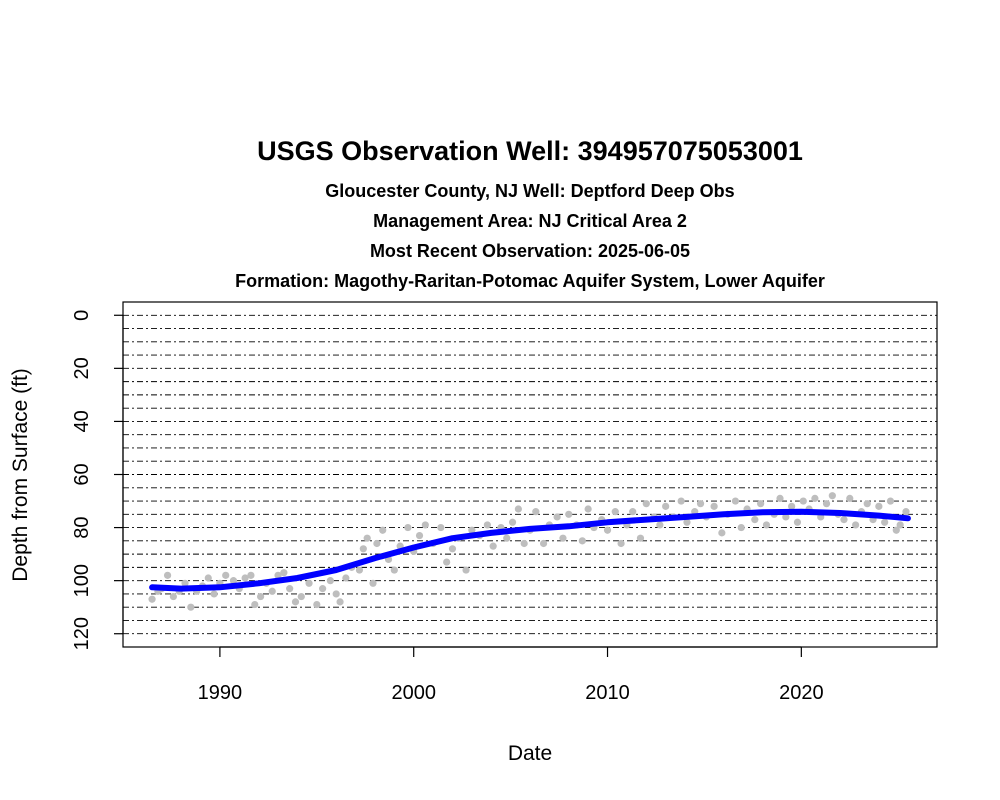  I want to click on y-axis: 0 20 40 60 80 100 120, so click(97, 480).